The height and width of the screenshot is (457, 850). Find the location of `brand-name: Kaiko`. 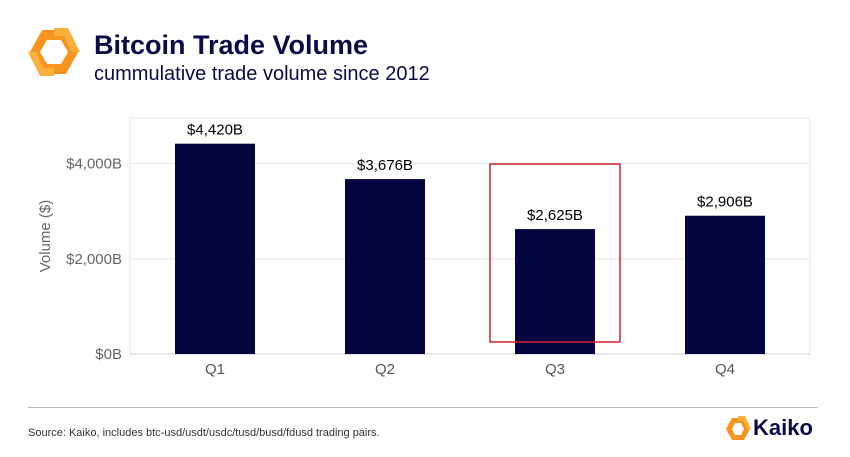

brand-name: Kaiko is located at coordinates (783, 427).